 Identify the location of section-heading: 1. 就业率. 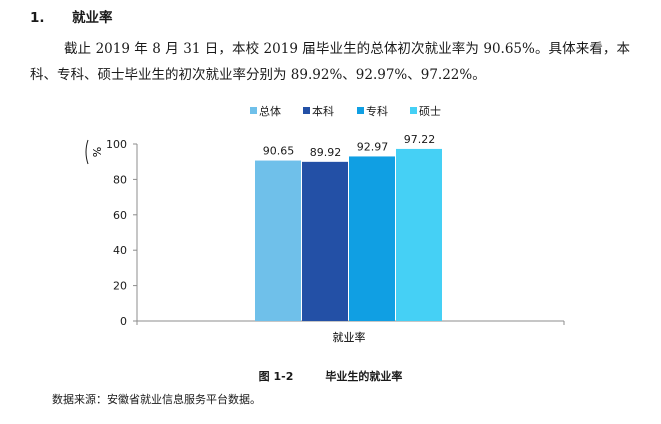
(71, 16).